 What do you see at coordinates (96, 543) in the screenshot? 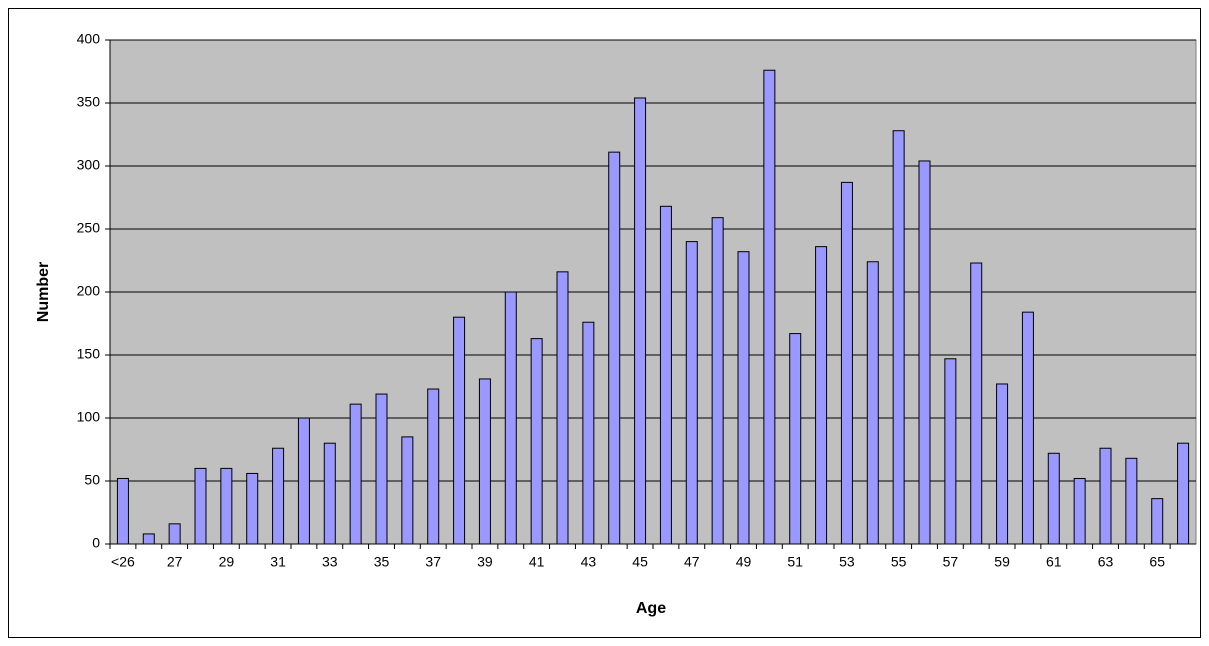
I see `y-tick-label: 0` at bounding box center [96, 543].